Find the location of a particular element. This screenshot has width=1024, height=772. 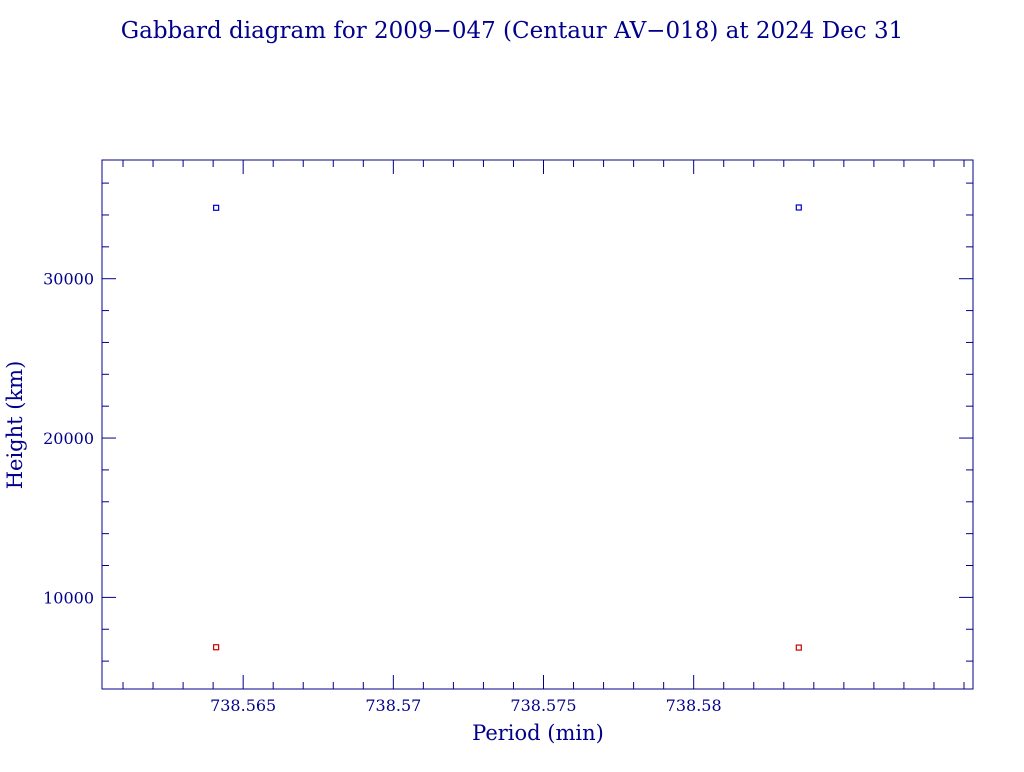

x-axis-tick-labels: 738.565 738.57 738.575 738.58 is located at coordinates (466, 705).